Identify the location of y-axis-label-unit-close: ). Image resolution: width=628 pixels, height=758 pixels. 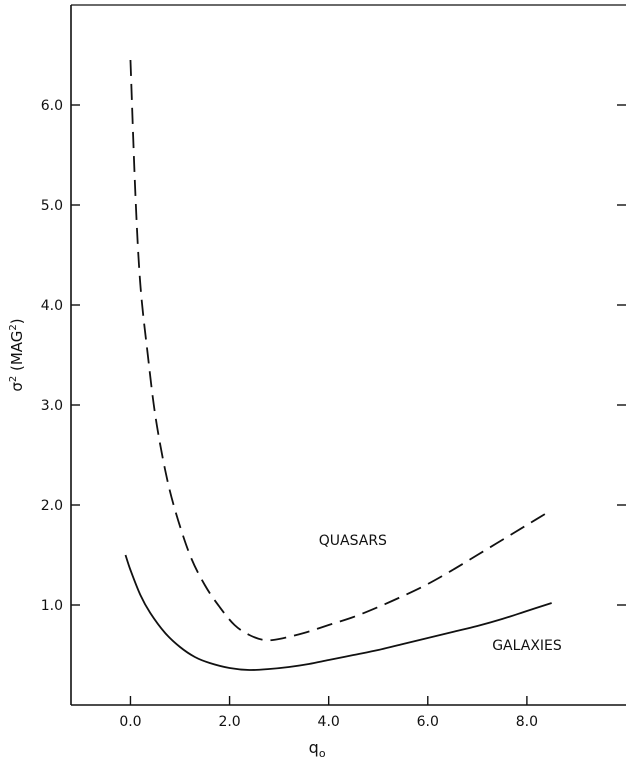
(17, 321).